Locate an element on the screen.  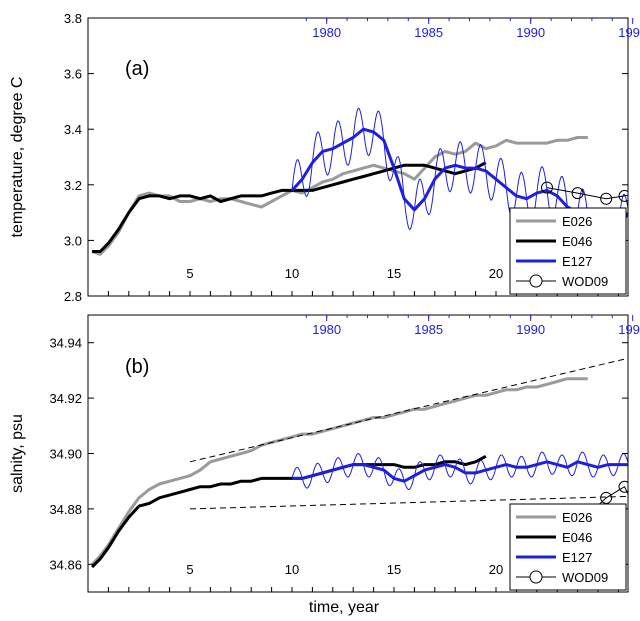
legend-label-e046-a: E046 is located at coordinates (577, 241).